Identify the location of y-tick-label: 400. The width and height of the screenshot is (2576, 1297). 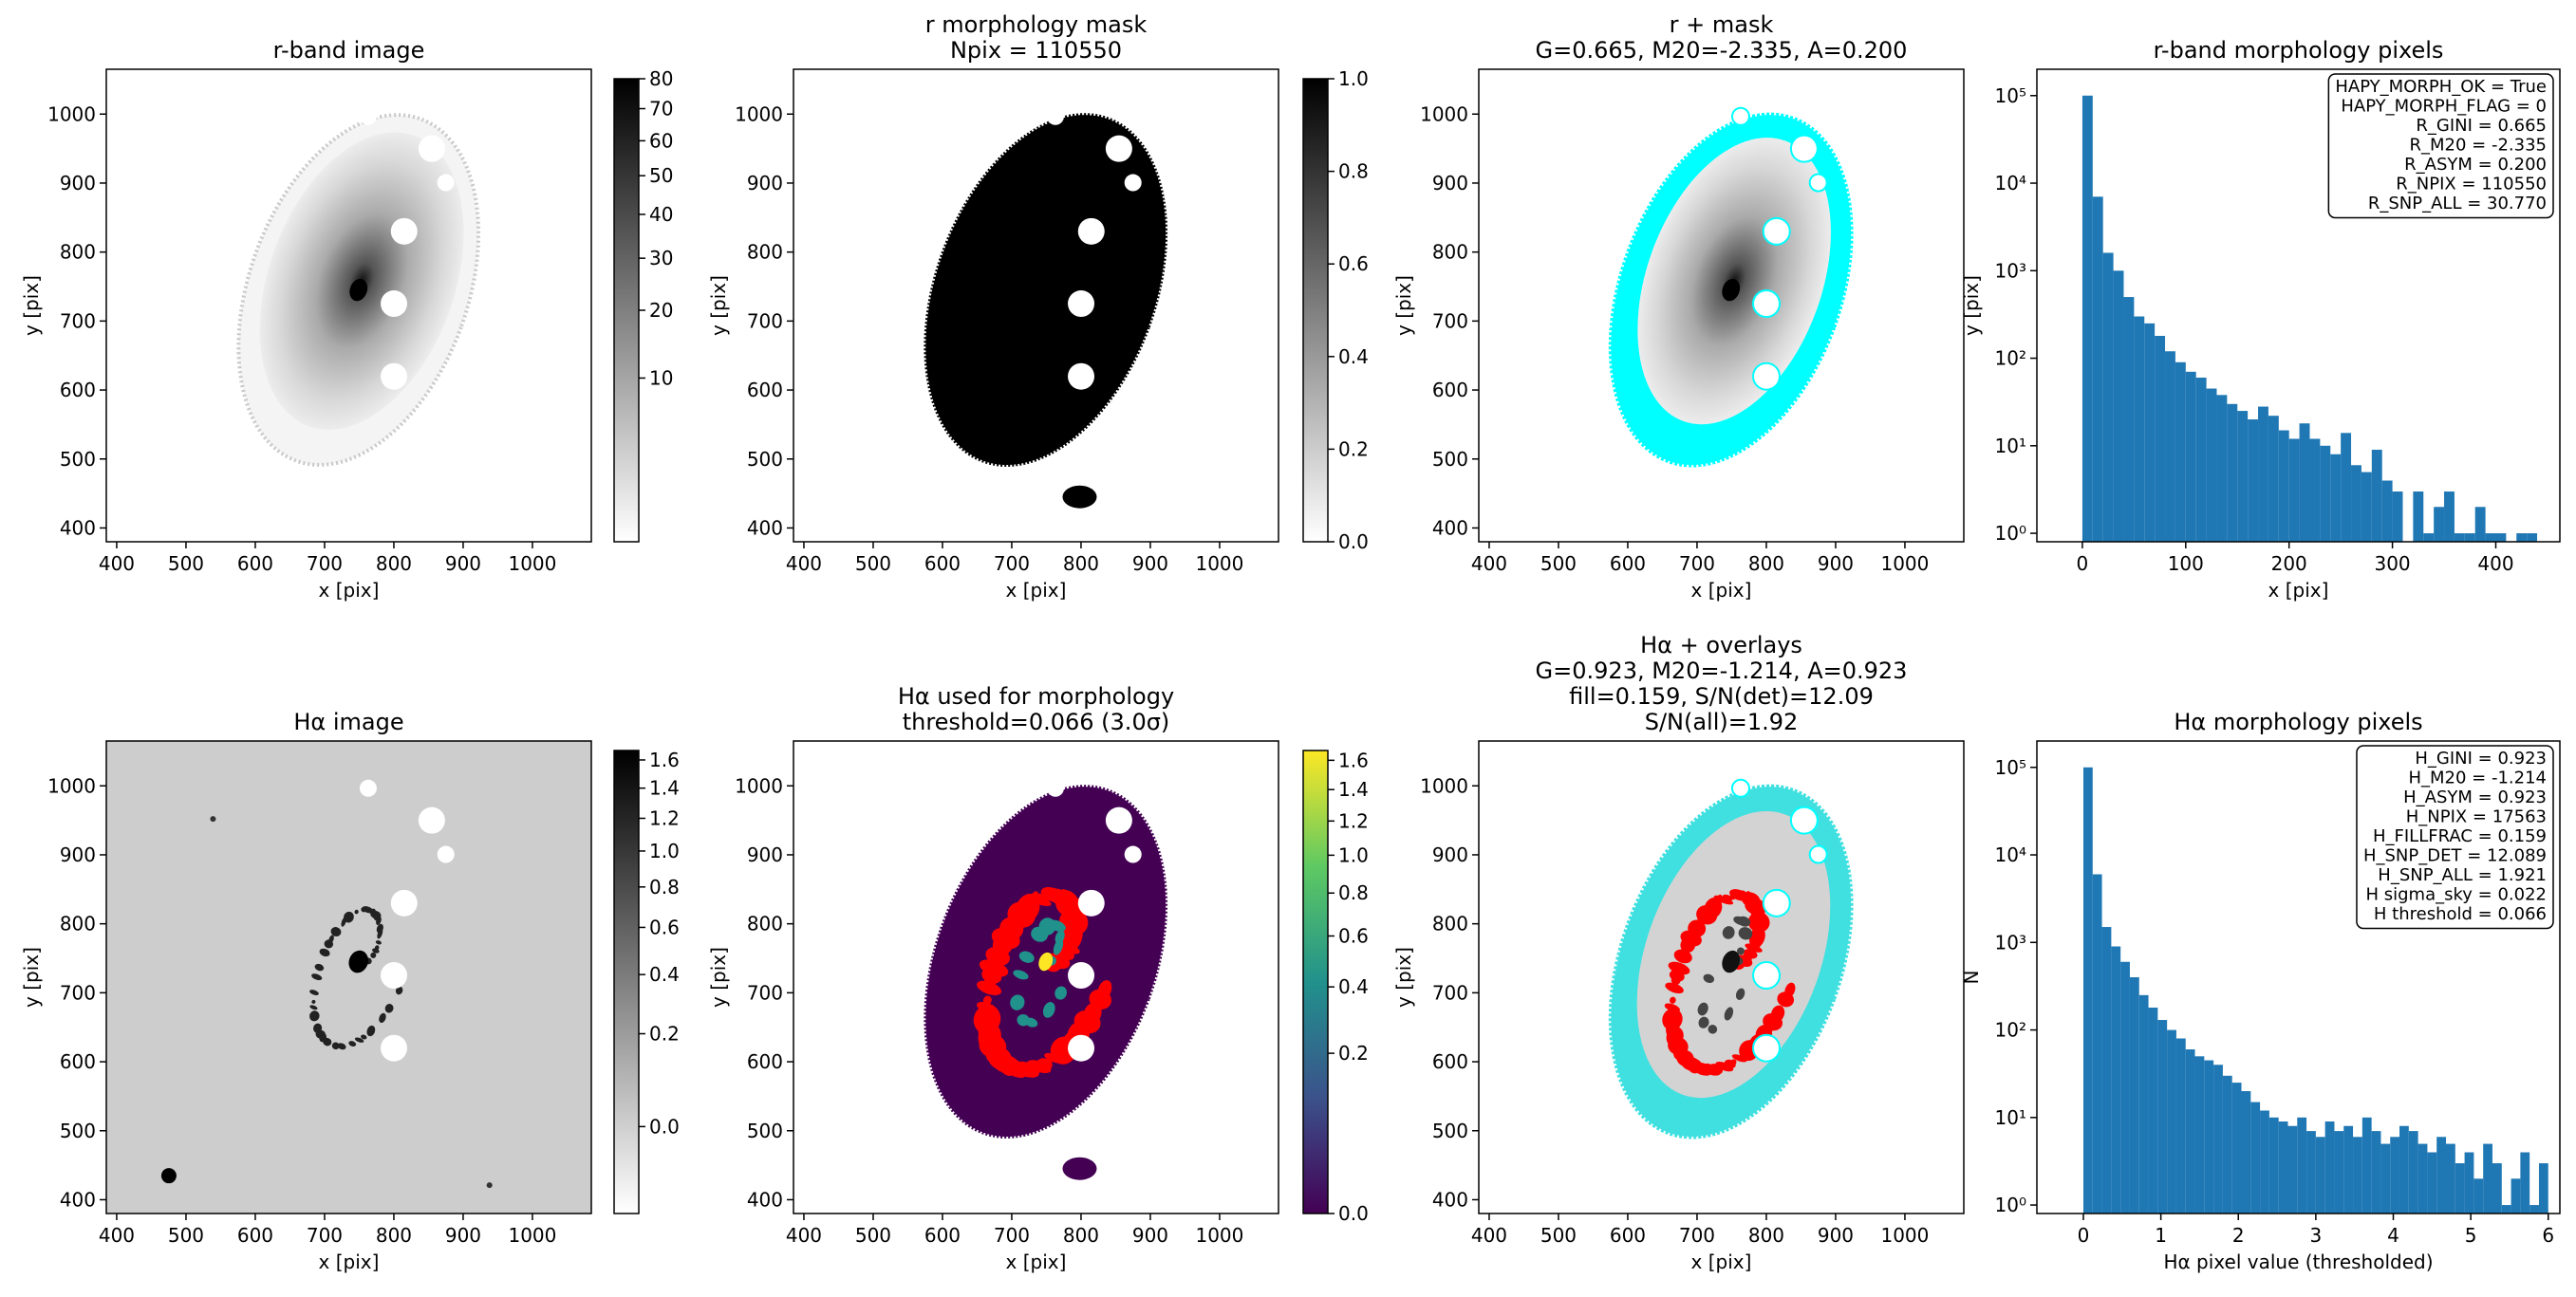
(78, 527).